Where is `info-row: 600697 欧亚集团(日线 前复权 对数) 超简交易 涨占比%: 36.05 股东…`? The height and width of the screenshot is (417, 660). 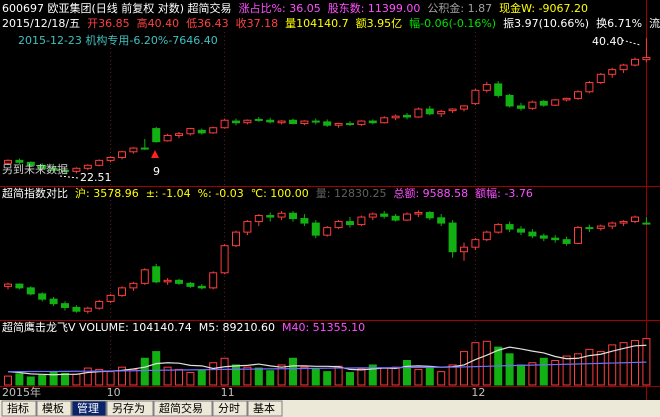
info-row: 600697 欧亚集团(日线 前复权 对数) 超简交易 涨占比%: 36.05 股东… is located at coordinates (295, 8).